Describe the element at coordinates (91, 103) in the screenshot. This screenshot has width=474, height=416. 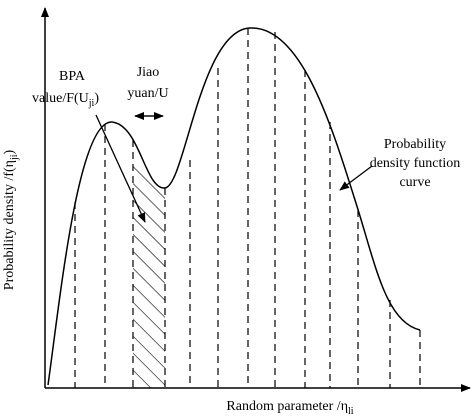
I see `bpa-label-sub: ji` at that location.